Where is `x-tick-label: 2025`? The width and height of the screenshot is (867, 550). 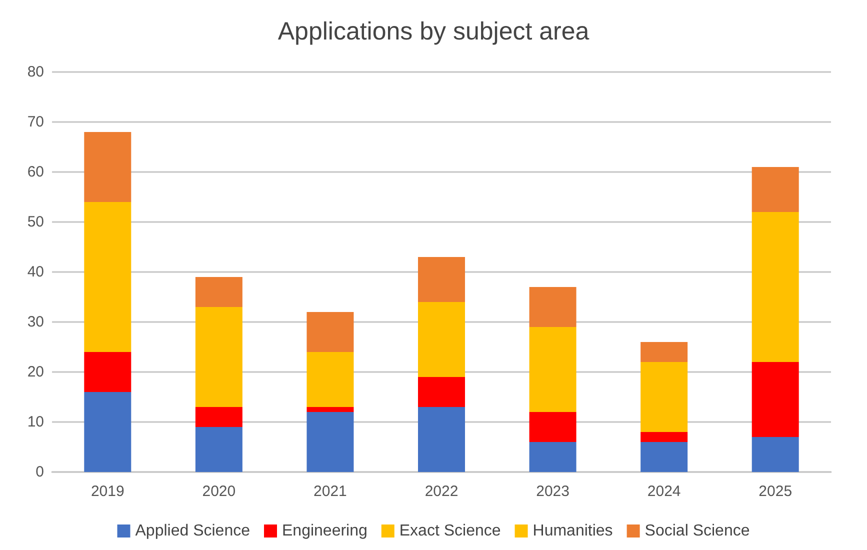 x-tick-label: 2025 is located at coordinates (775, 491).